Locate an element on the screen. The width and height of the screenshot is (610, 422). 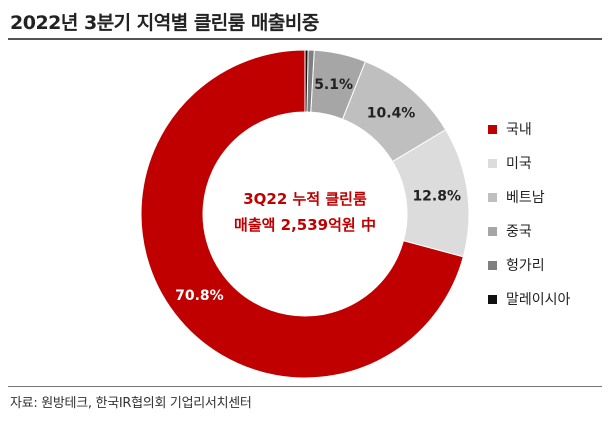
legend-item-6: 말레이시아 is located at coordinates (529, 299).